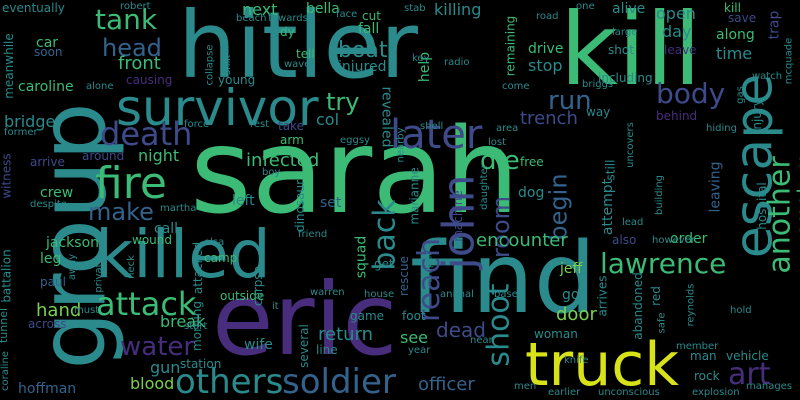  I want to click on word: rescue, so click(403, 276).